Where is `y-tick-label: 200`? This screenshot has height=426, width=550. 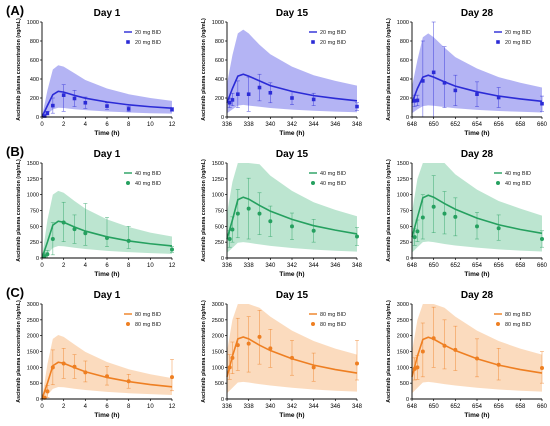
y-tick-label: 200 is located at coordinates (34, 99).